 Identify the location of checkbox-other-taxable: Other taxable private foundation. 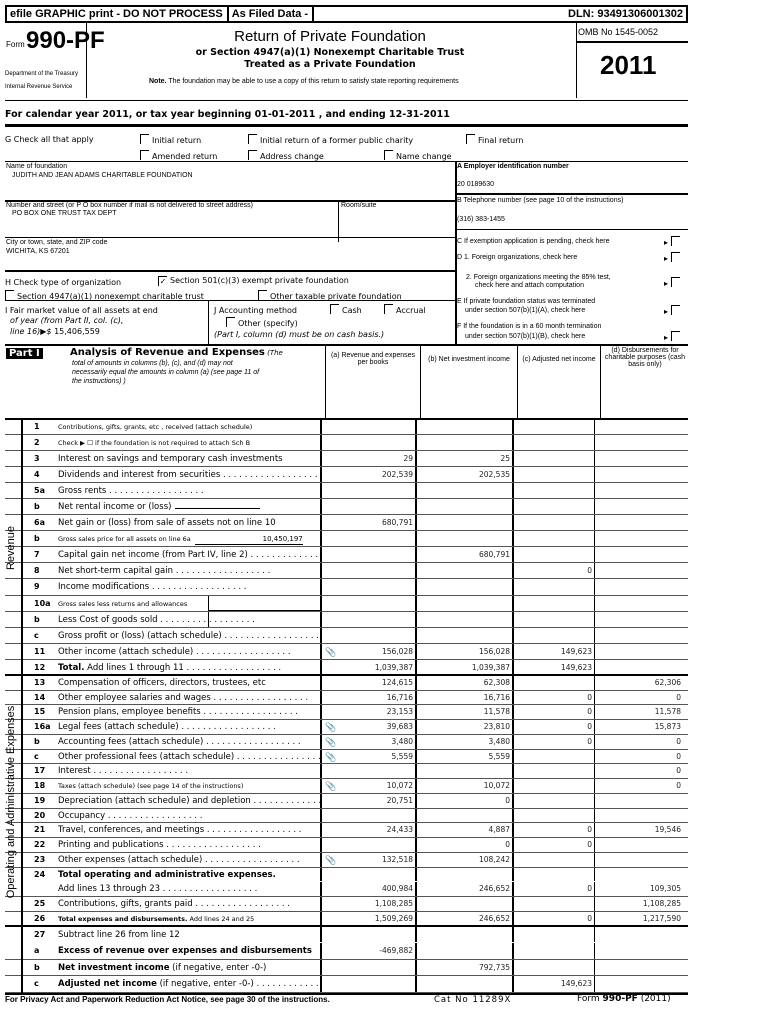
(330, 295).